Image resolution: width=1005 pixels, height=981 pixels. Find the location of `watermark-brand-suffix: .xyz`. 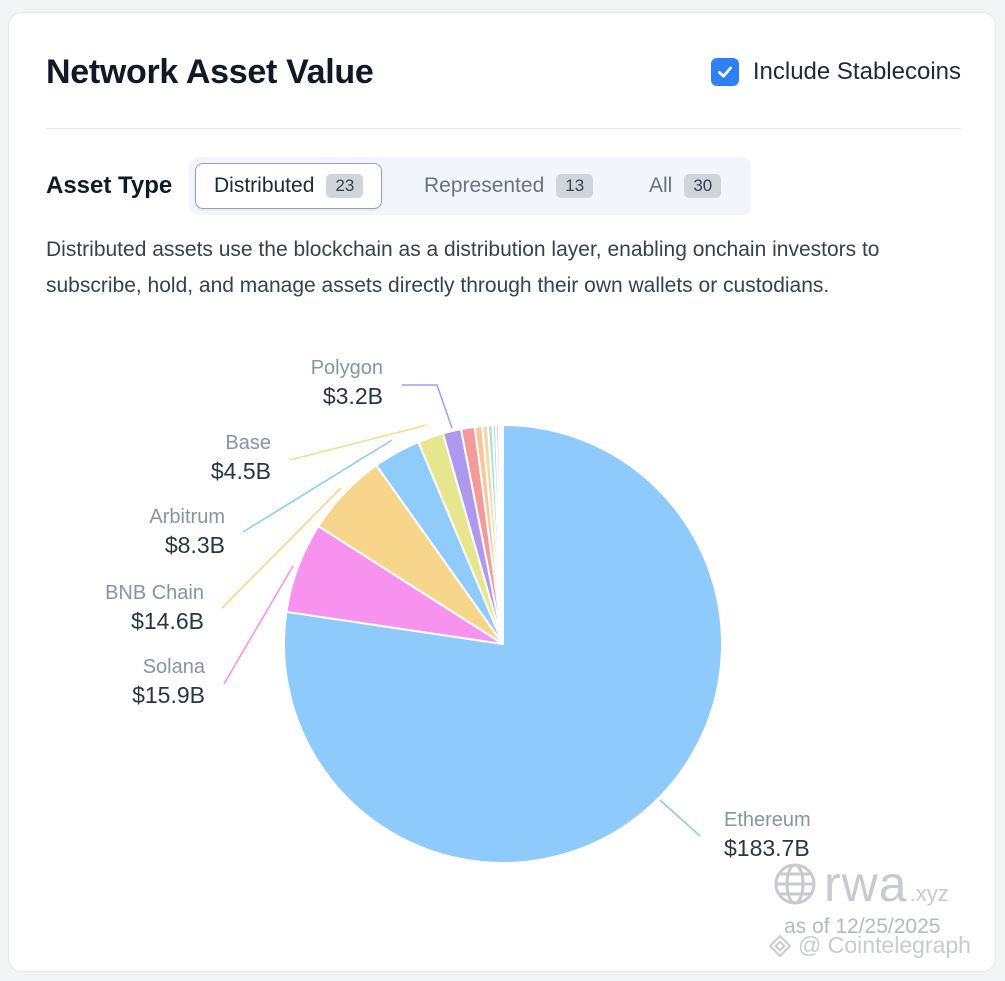

watermark-brand-suffix: .xyz is located at coordinates (929, 893).